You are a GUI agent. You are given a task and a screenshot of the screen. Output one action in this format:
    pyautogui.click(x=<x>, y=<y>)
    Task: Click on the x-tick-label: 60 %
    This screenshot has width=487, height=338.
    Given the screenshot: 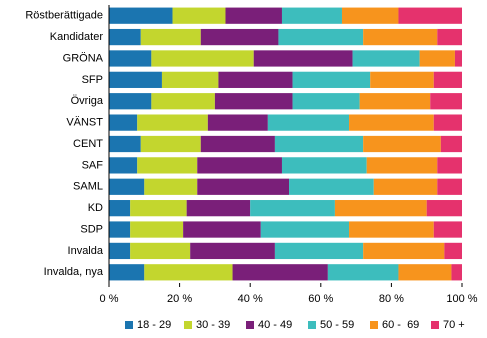 What is the action you would take?
    pyautogui.click(x=320, y=299)
    